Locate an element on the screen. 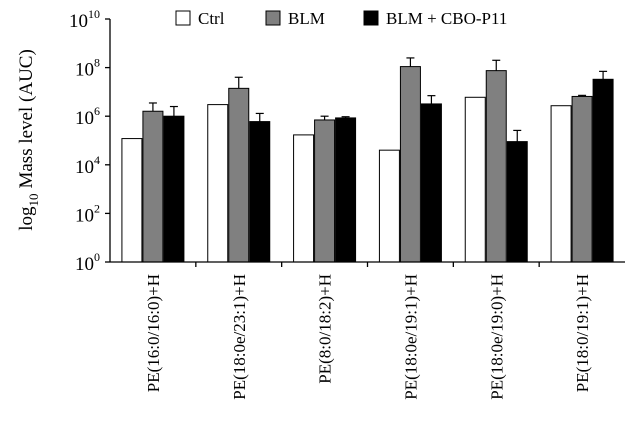 This screenshot has height=430, width=633. y-tick-label: 10² is located at coordinates (87, 213).